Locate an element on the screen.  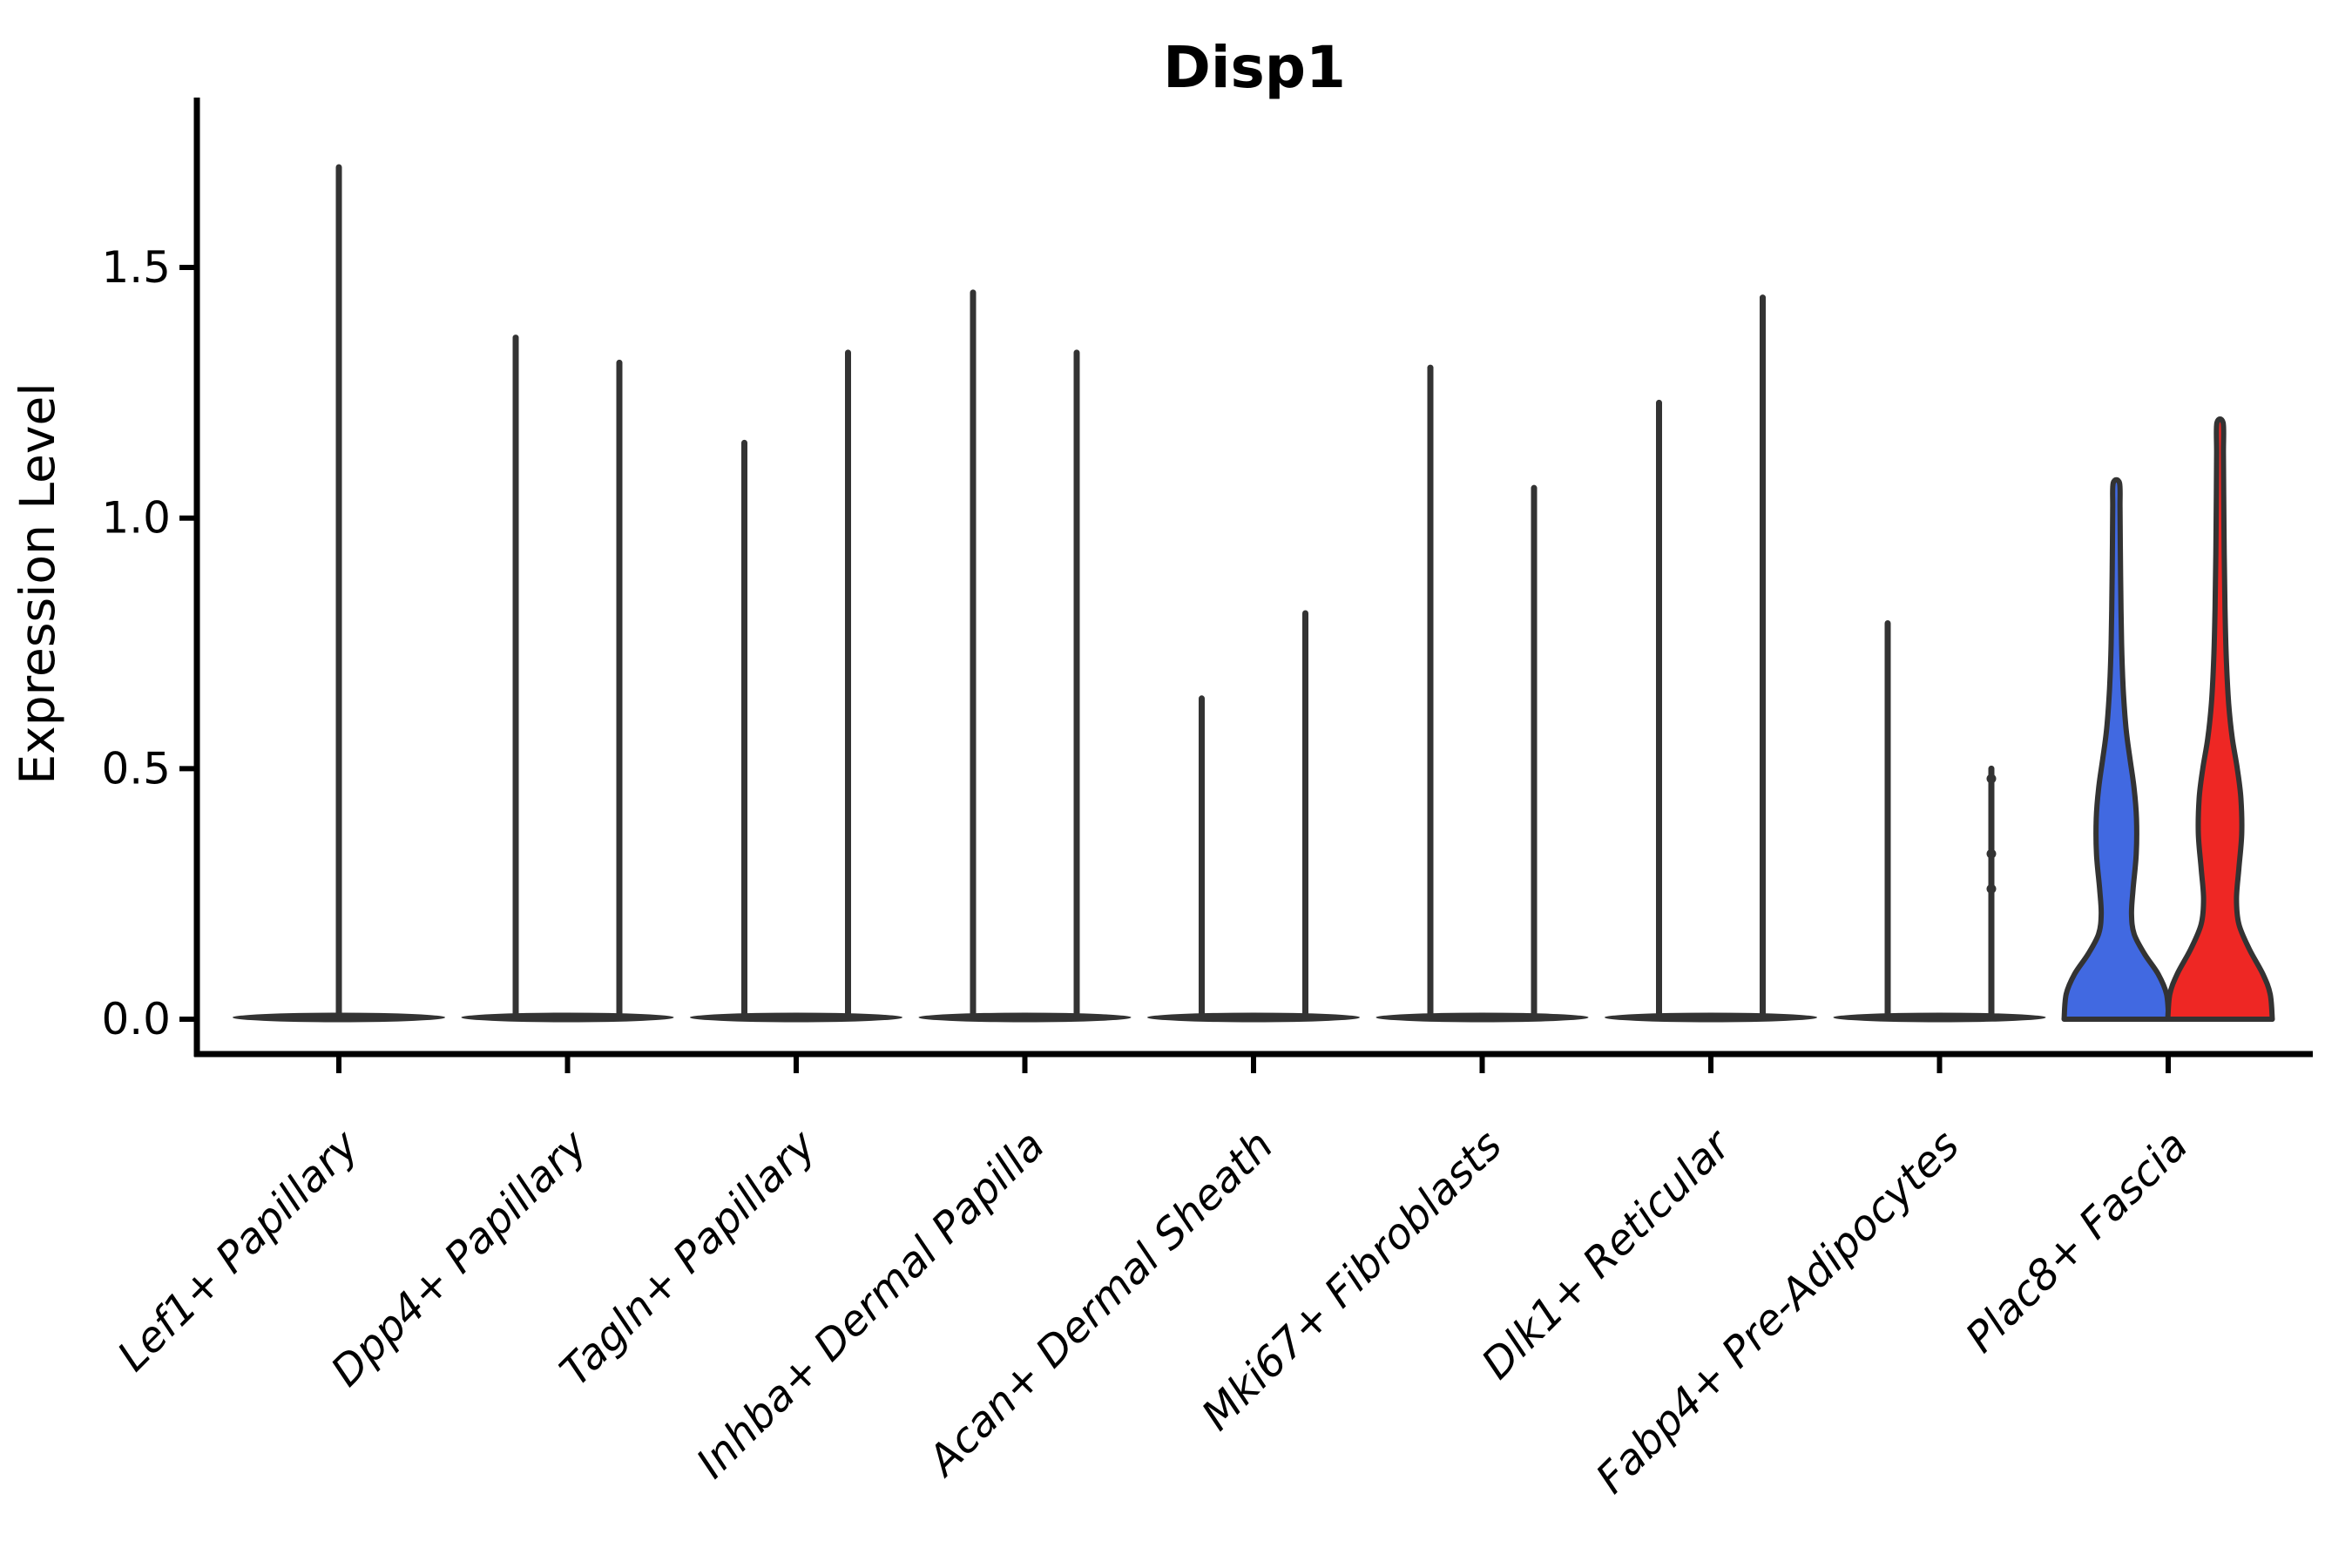
x-axis-label: Lef1+ Papillary is located at coordinates (238, 1250).